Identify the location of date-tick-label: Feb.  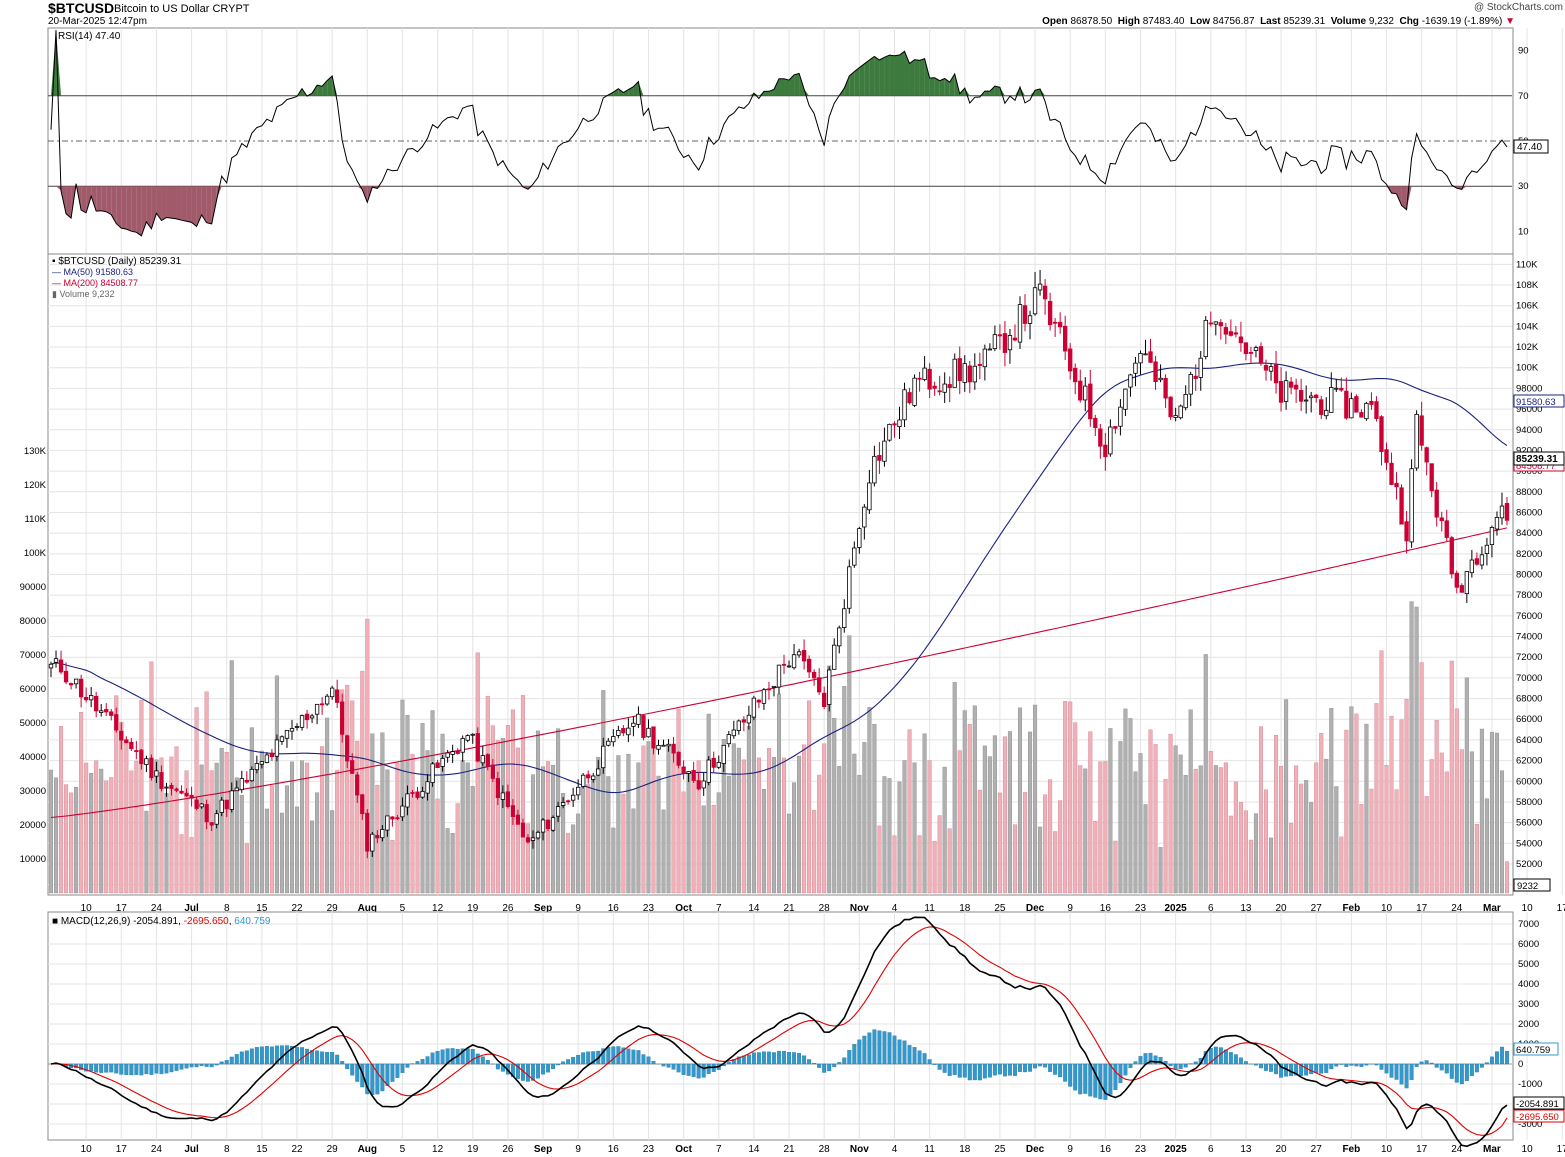
(1351, 908).